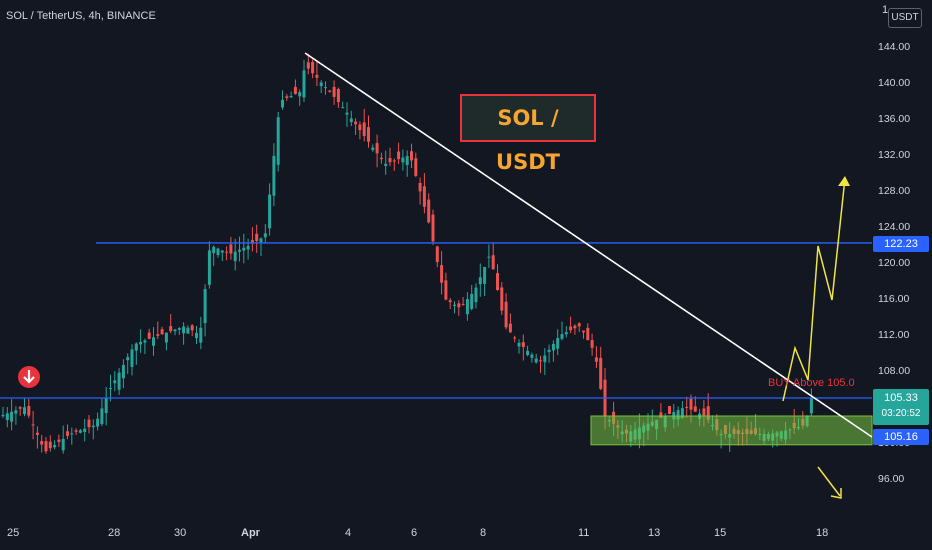 This screenshot has height=550, width=932. What do you see at coordinates (584, 533) in the screenshot?
I see `x-tick-label: 11` at bounding box center [584, 533].